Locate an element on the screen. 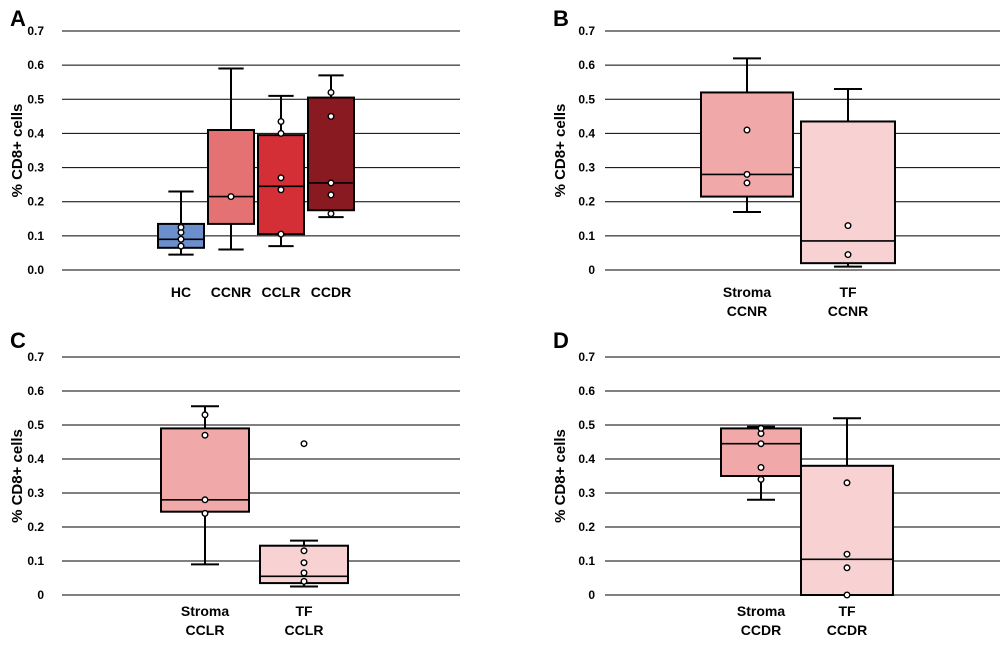  box-cclr: CCLR is located at coordinates (281, 197).